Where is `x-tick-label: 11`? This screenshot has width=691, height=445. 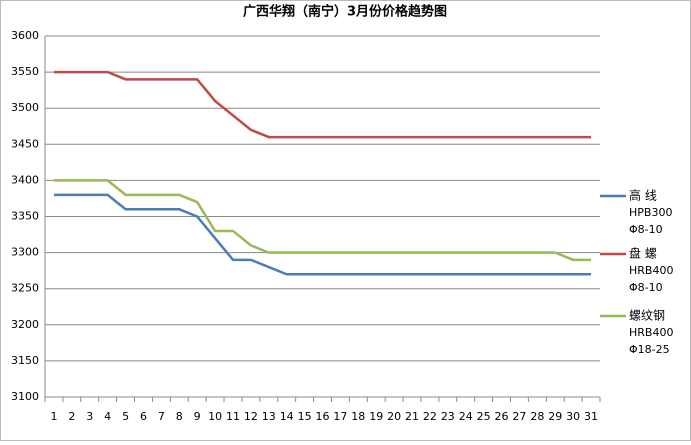 x-tick-label: 11 is located at coordinates (233, 416).